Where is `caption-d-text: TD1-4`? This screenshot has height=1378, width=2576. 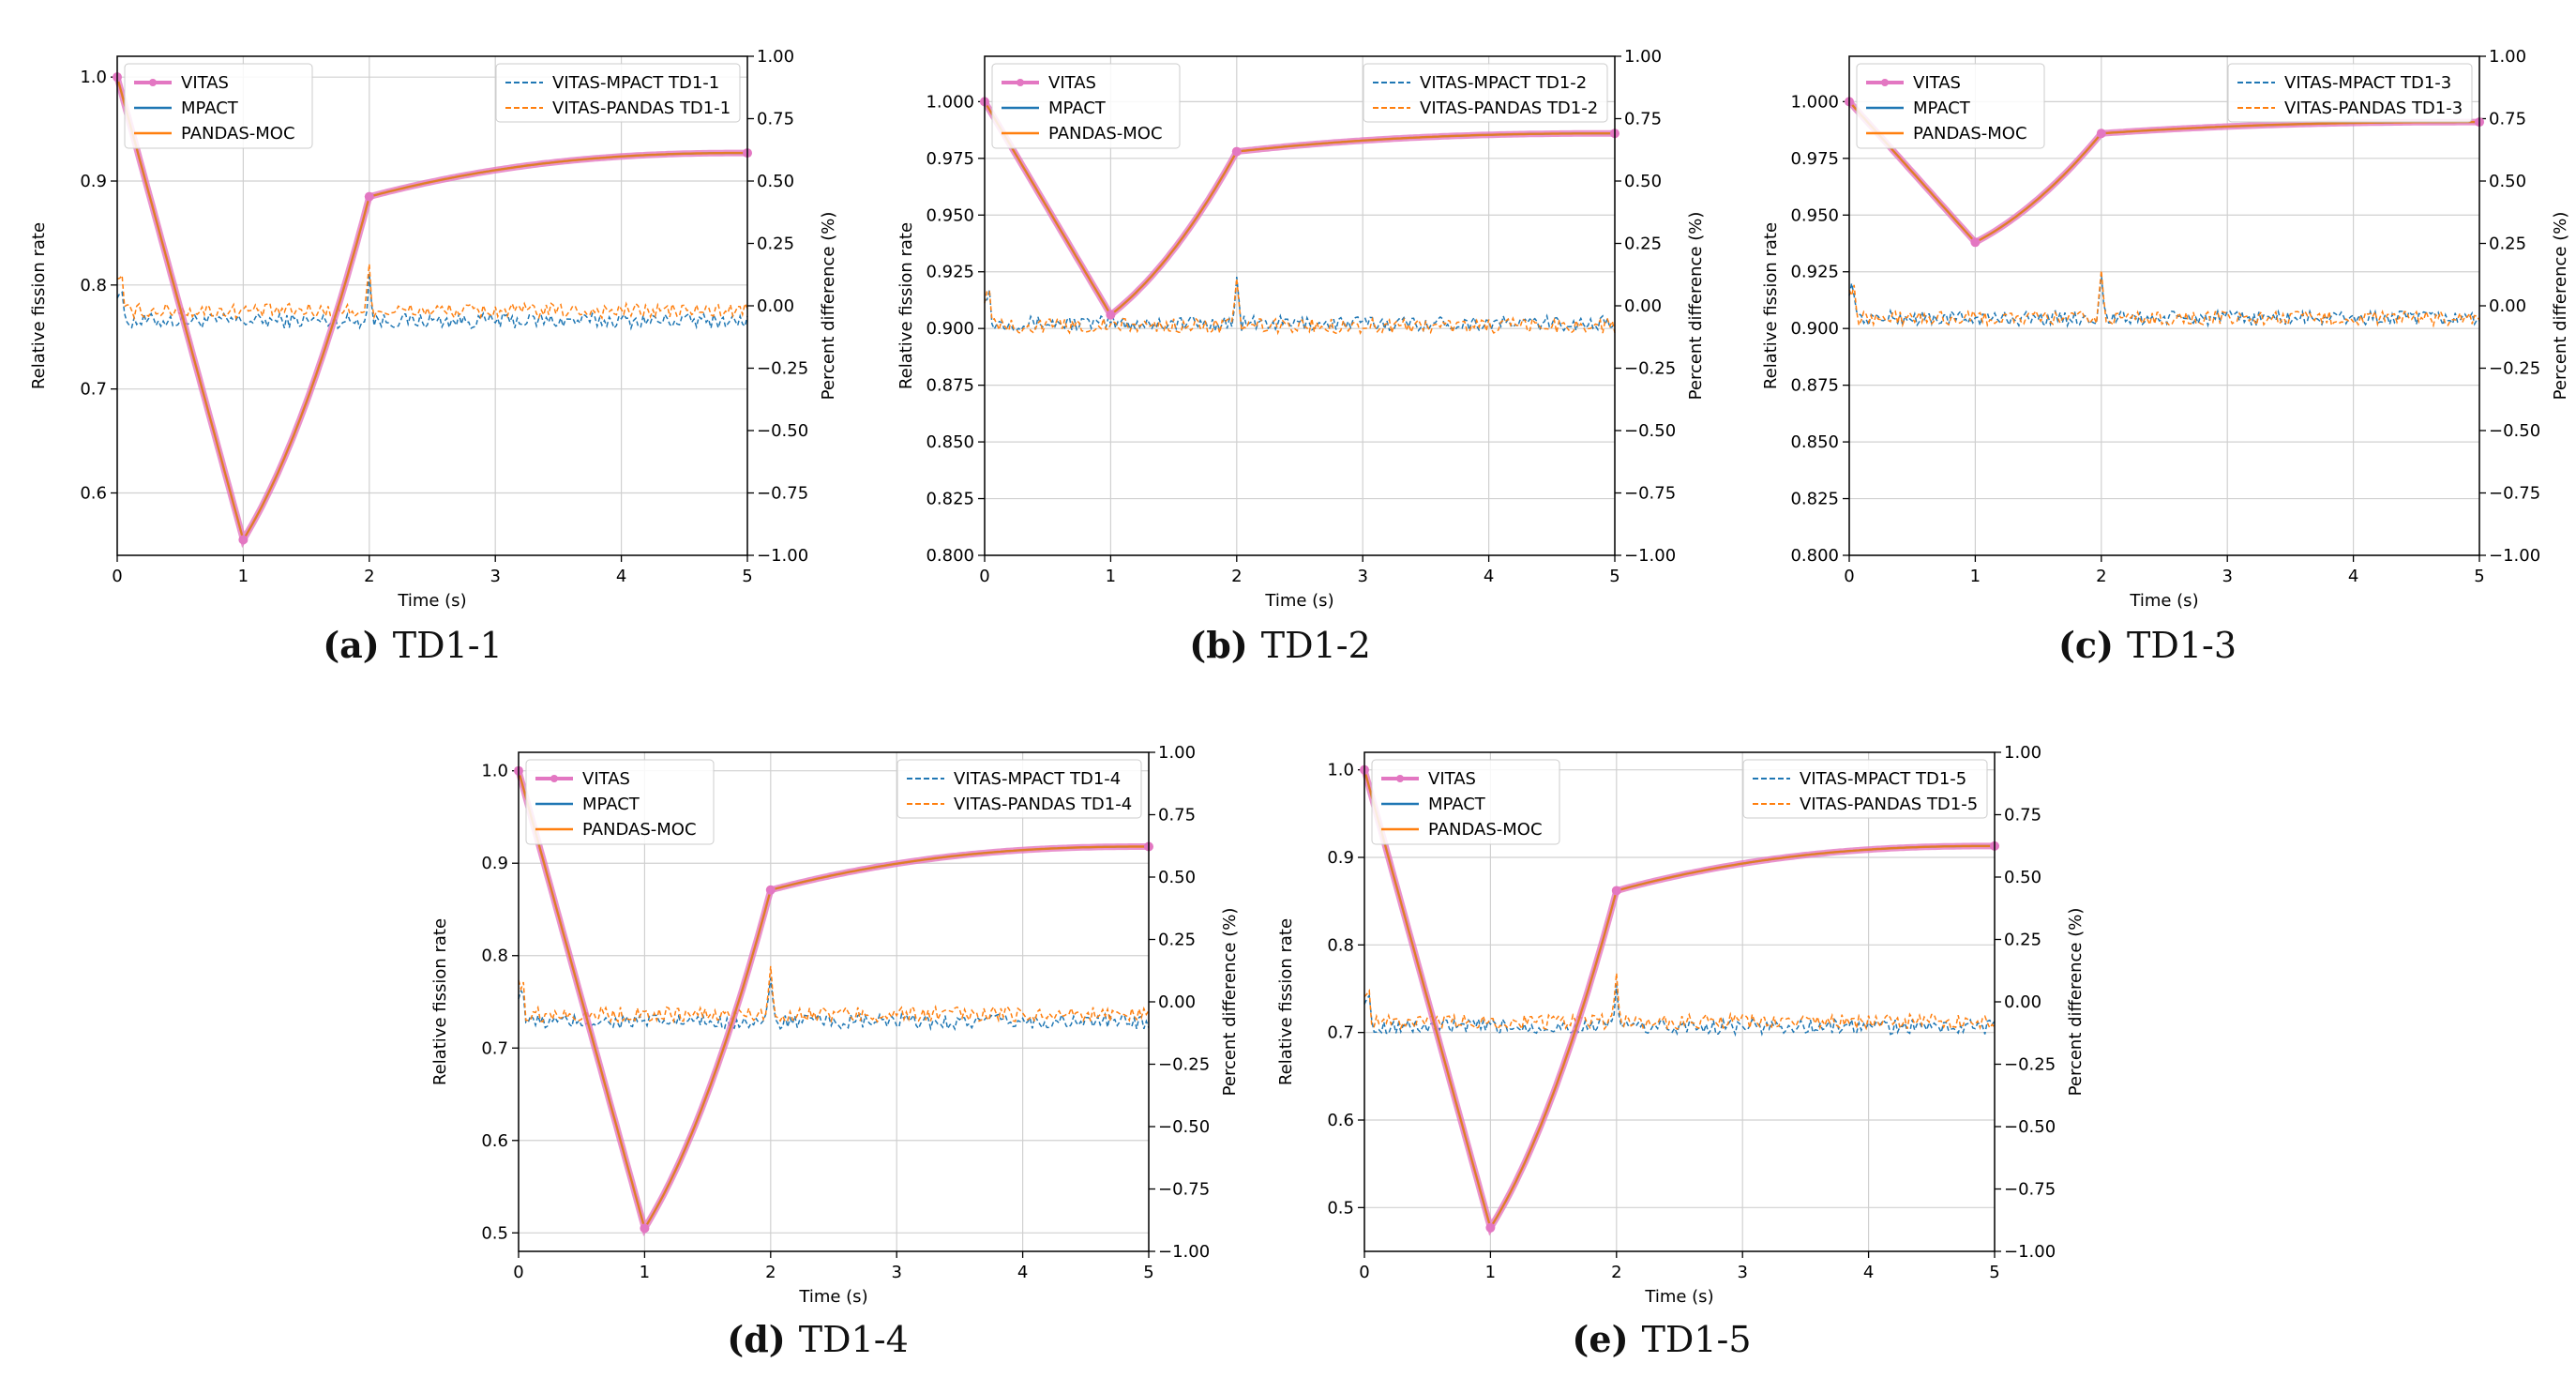 caption-d-text: TD1-4 is located at coordinates (853, 1340).